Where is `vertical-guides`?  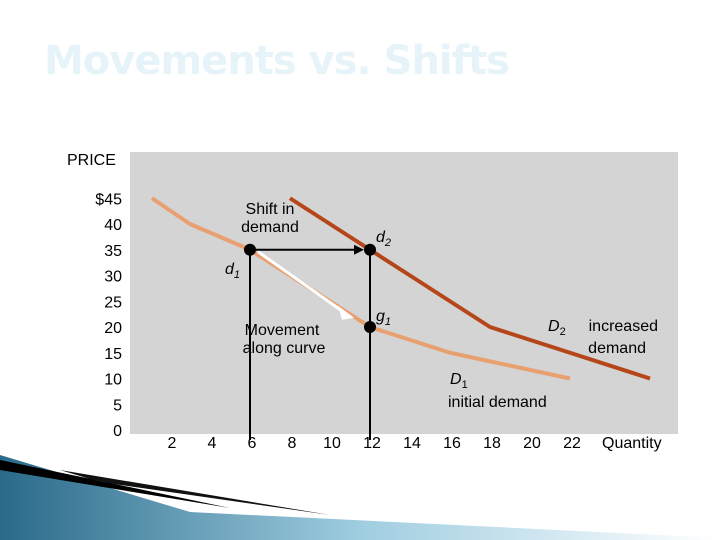 vertical-guides is located at coordinates (310, 344).